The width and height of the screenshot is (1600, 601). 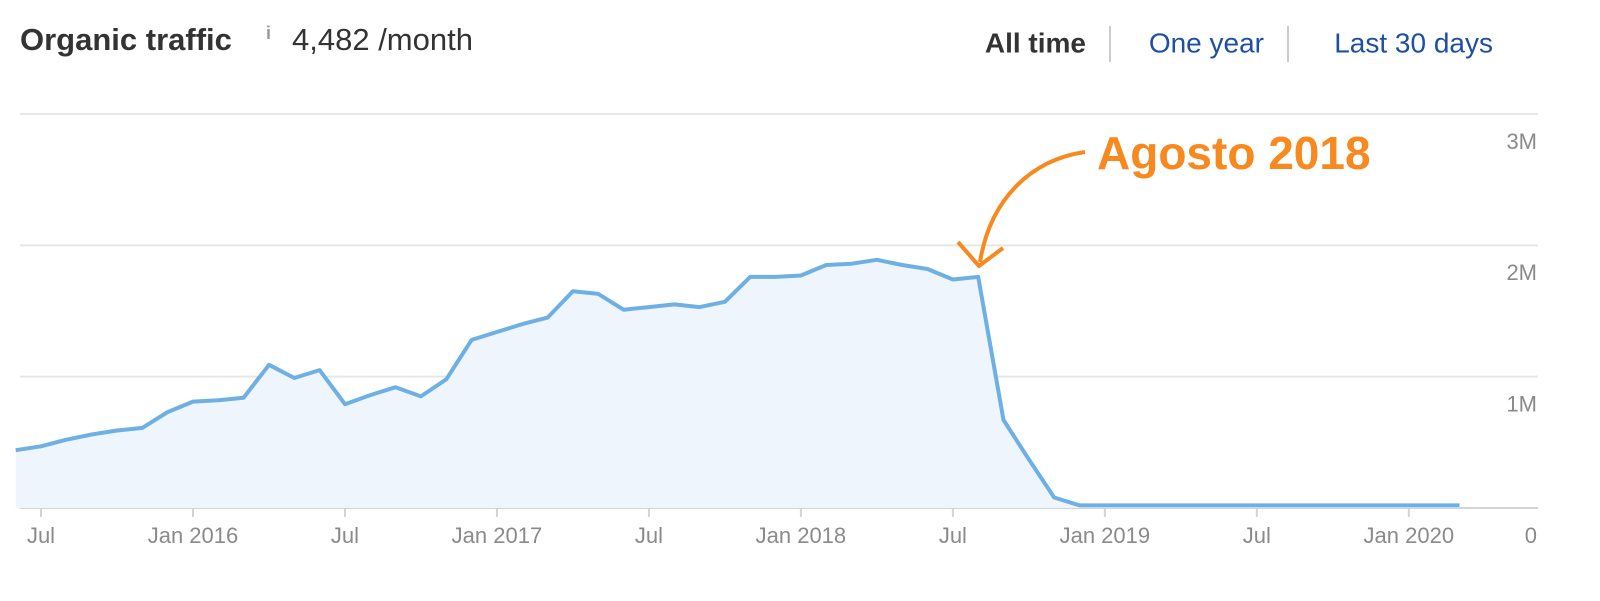 What do you see at coordinates (801, 535) in the screenshot?
I see `x-tick-label: Jan 2018` at bounding box center [801, 535].